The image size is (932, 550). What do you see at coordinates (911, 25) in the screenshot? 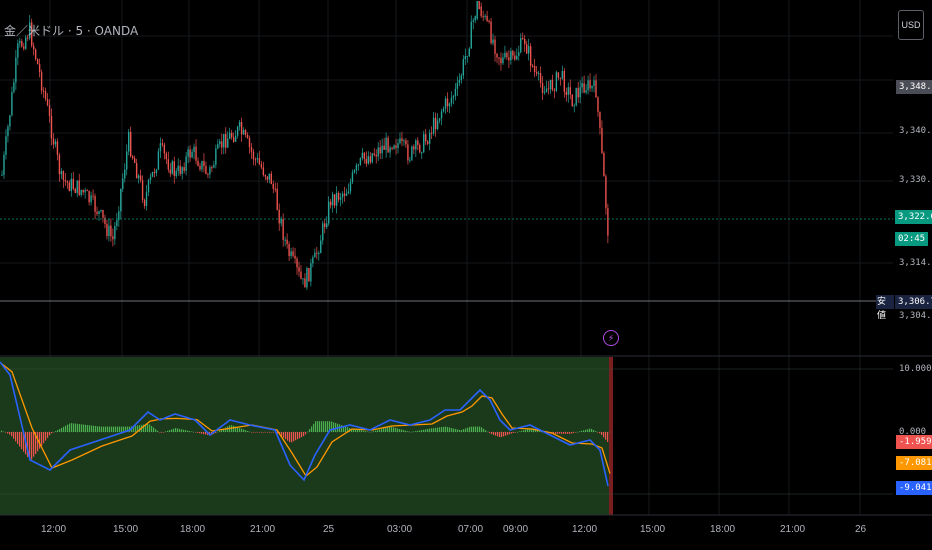
I see `currency-button: USD` at bounding box center [911, 25].